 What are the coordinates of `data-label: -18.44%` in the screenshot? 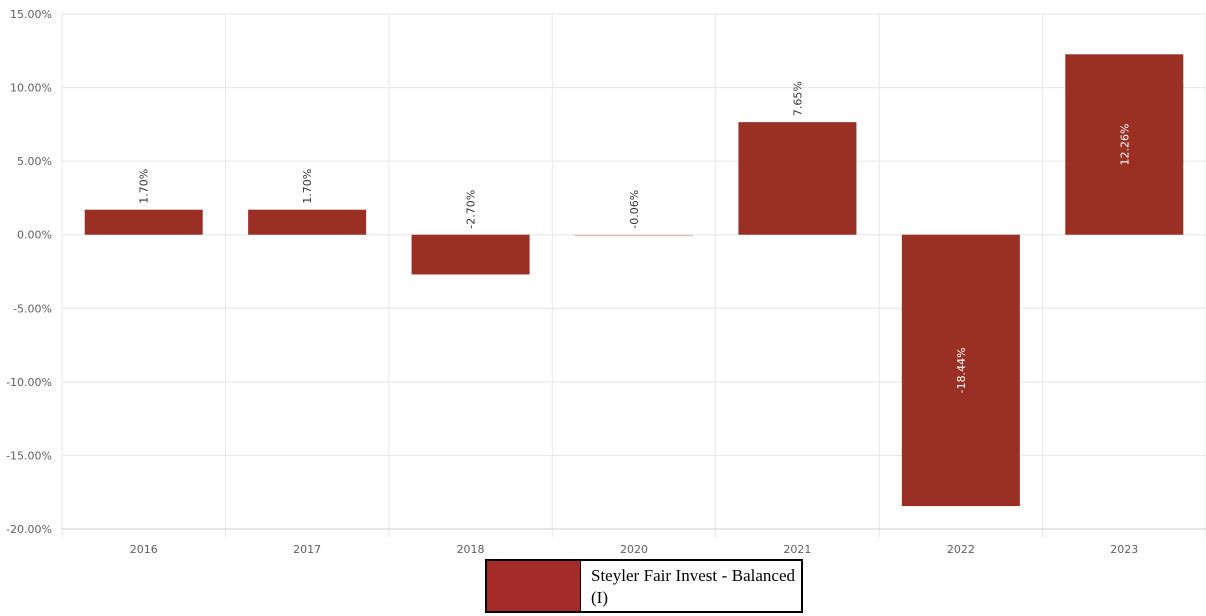 It's located at (961, 370).